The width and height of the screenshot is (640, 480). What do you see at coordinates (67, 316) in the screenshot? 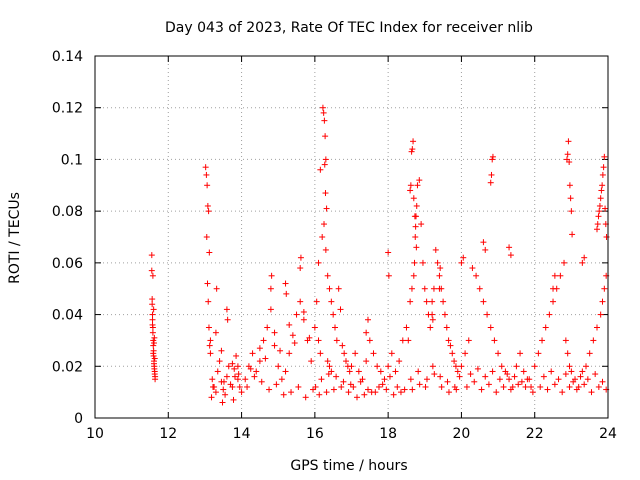
I see `y-tick-label: 0.04` at bounding box center [67, 316].